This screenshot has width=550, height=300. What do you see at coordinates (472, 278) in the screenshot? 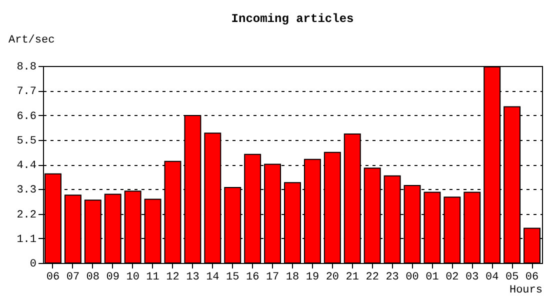
I see `x-tick-label: 03` at bounding box center [472, 278].